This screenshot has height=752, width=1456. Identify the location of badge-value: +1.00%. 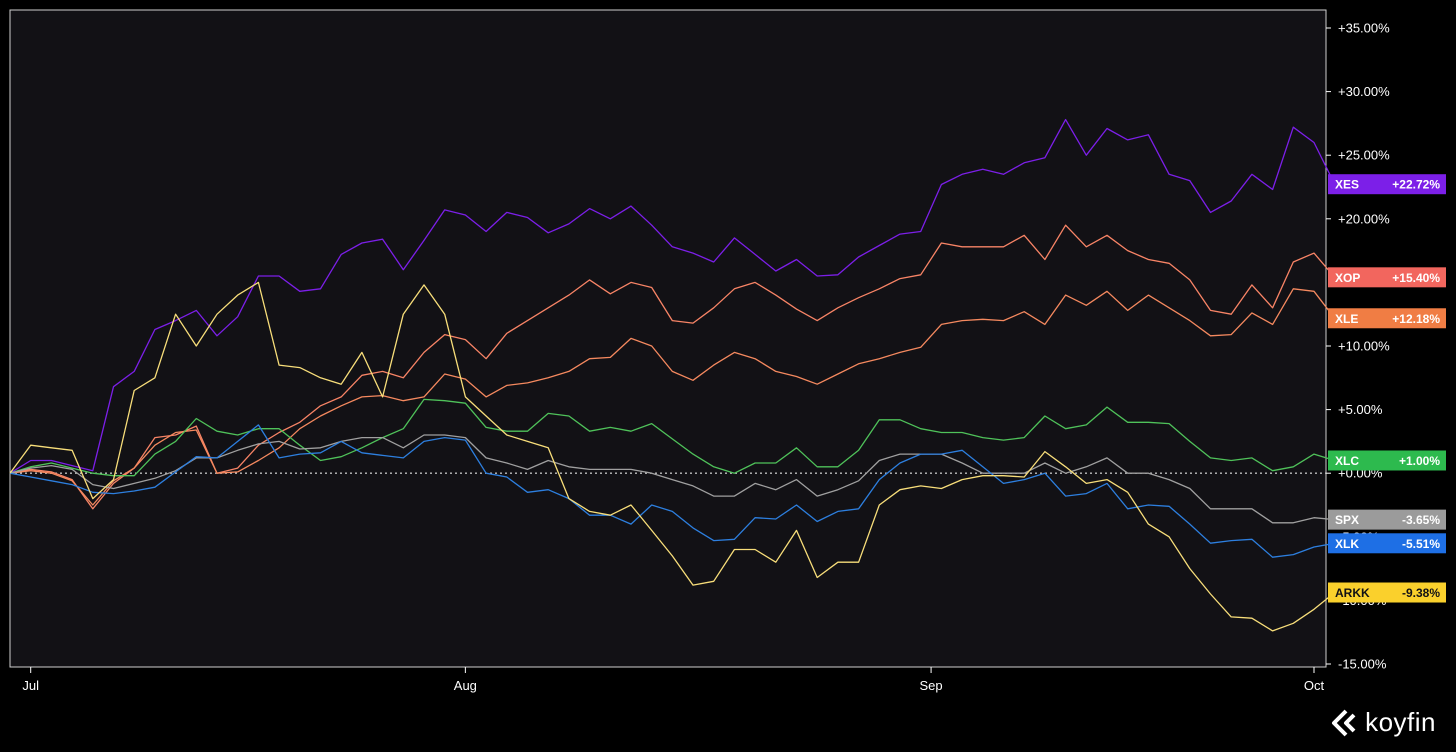
(1419, 461).